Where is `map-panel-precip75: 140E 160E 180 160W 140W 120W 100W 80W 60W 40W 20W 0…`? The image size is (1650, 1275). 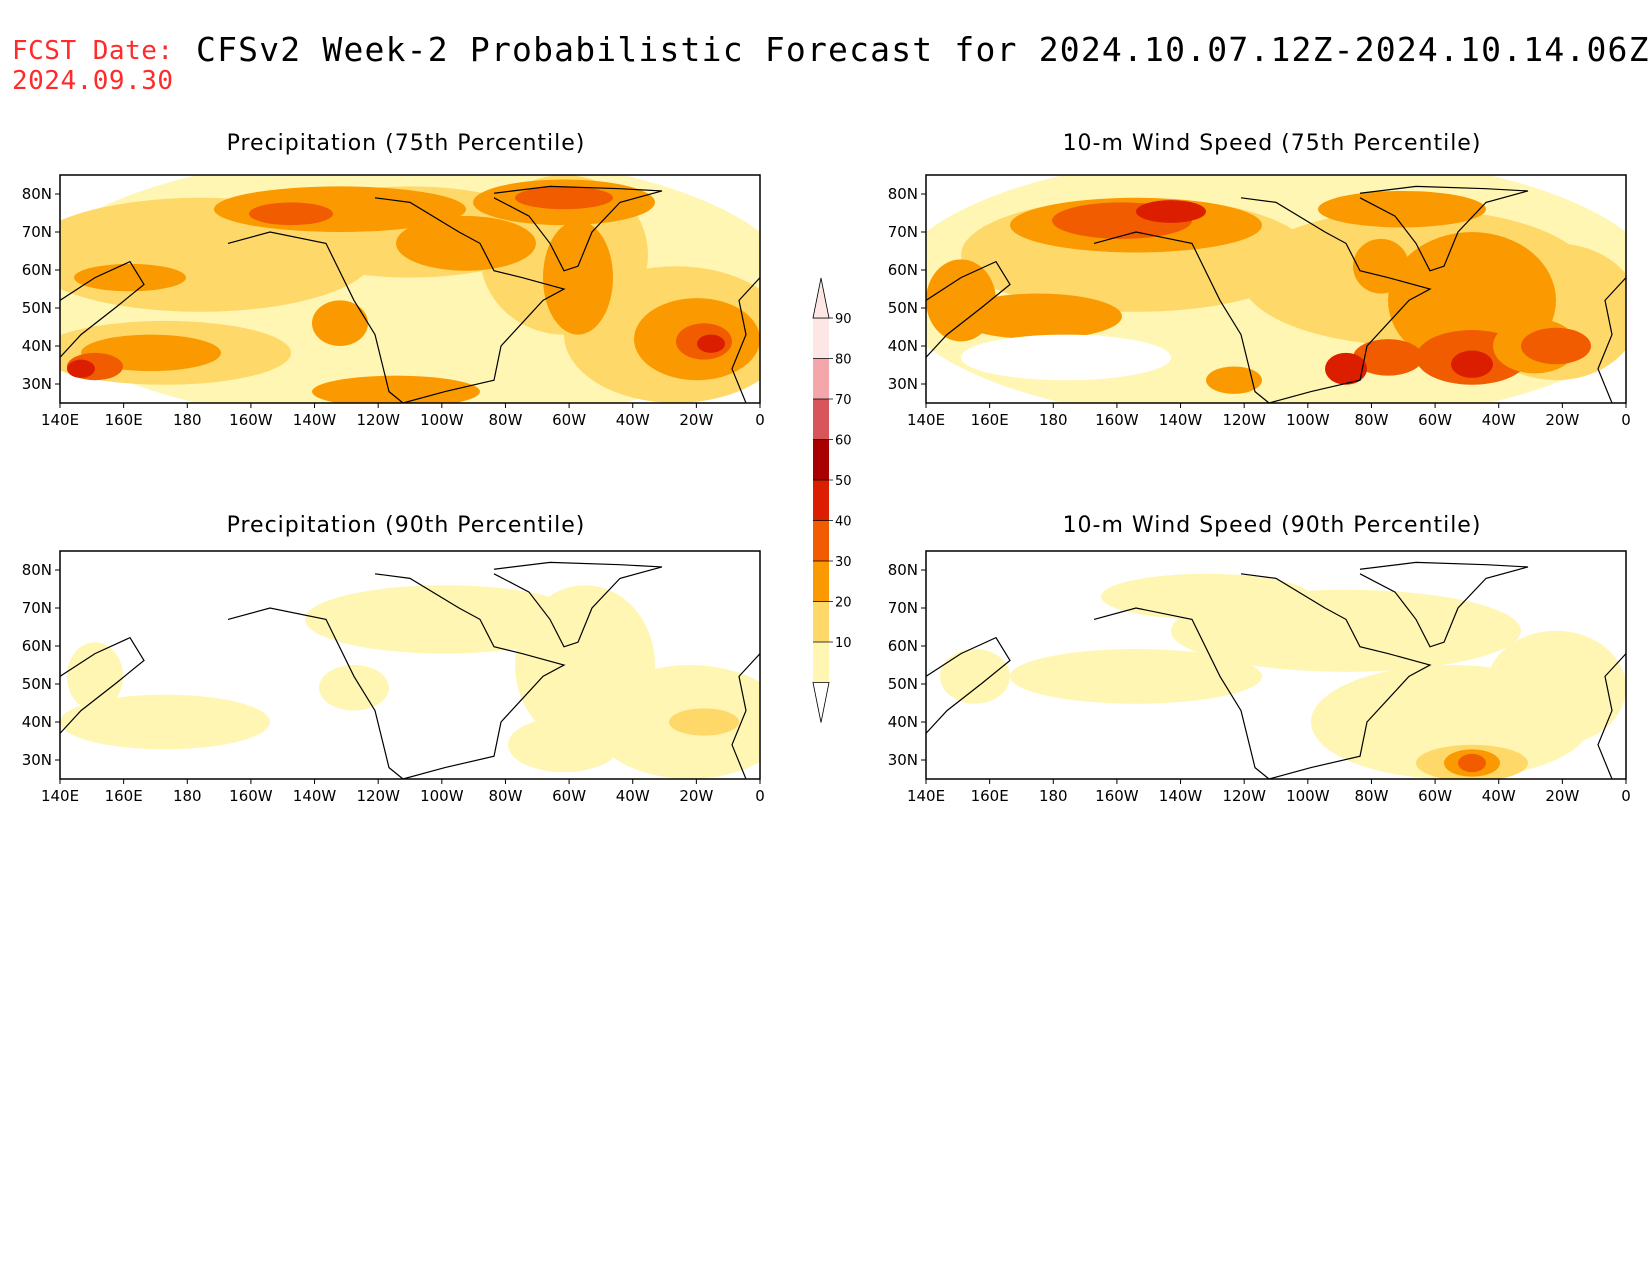
map-panel-precip75: 140E 160E 180 160W 140W 120W 100W 80W 60W 40W 20W 0… is located at coordinates (393, 301).